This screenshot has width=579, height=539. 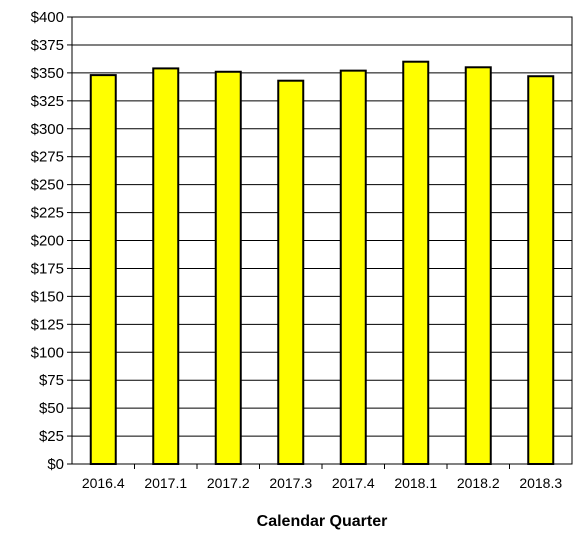 I want to click on x-tick-label: 2017.2, so click(x=228, y=483).